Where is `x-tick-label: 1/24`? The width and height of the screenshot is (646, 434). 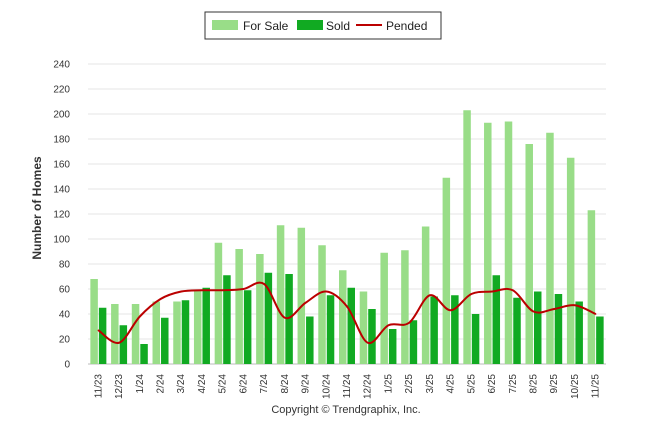 x-tick-label: 1/24 is located at coordinates (140, 384).